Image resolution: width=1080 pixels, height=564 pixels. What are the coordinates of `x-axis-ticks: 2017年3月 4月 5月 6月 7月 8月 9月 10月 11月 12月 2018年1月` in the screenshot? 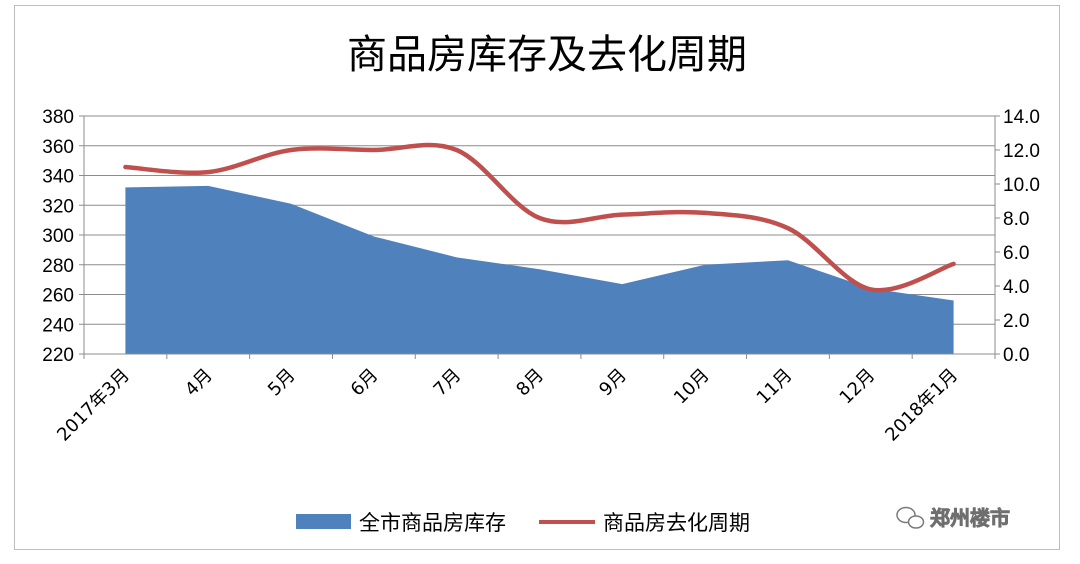 It's located at (507, 405).